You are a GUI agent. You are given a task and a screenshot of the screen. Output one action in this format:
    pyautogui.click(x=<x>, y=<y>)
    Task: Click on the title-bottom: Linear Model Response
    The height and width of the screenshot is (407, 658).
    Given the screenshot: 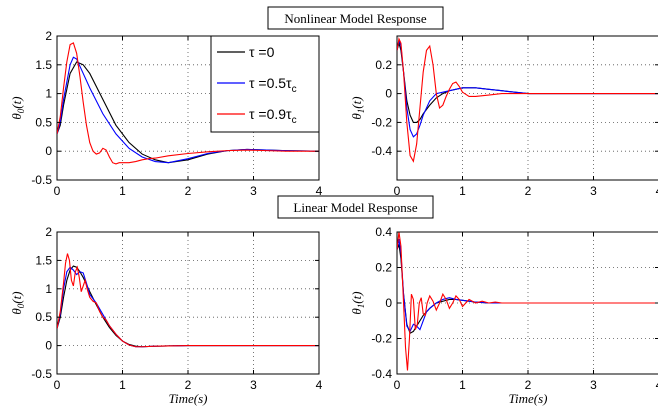 What is the action you would take?
    pyautogui.click(x=355, y=207)
    